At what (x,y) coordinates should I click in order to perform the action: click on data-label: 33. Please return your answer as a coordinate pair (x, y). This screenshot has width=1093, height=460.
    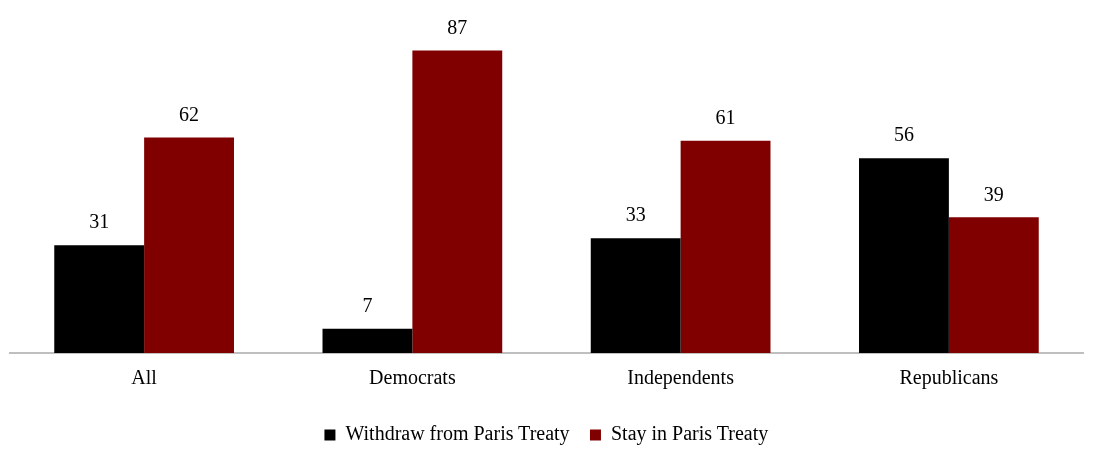
    Looking at the image, I should click on (635, 214).